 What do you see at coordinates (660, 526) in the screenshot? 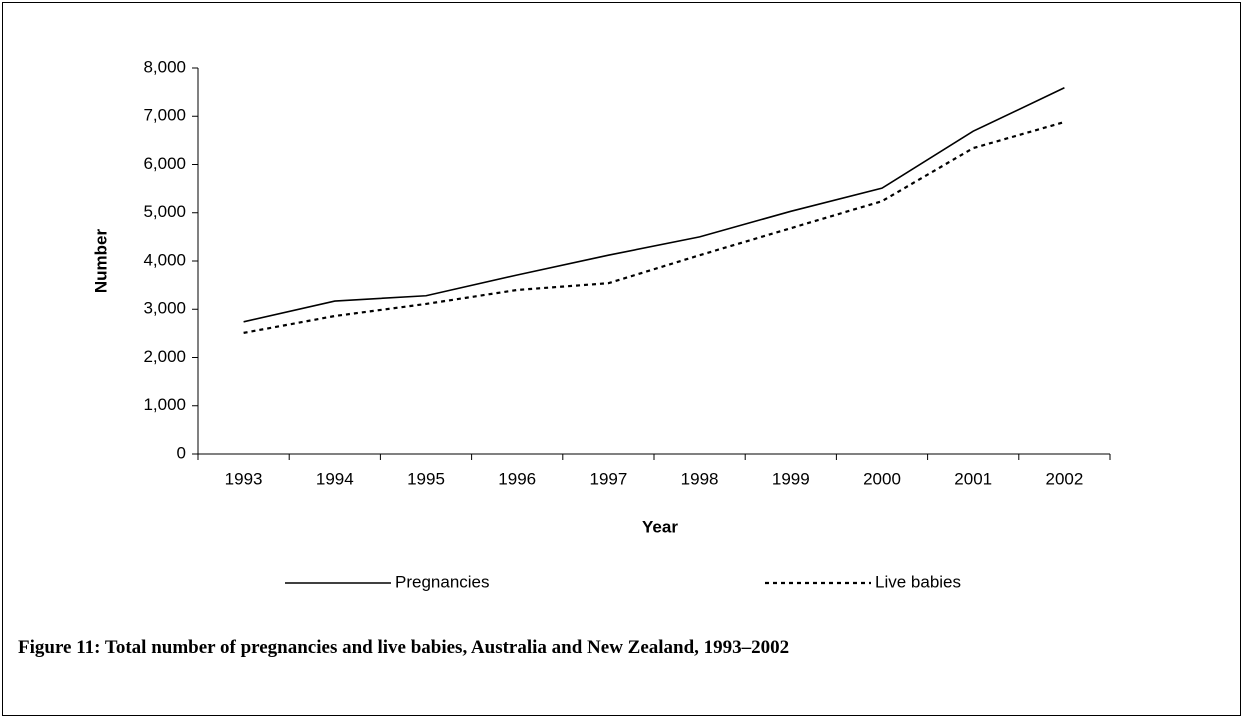
I see `x-axis-label: Year` at bounding box center [660, 526].